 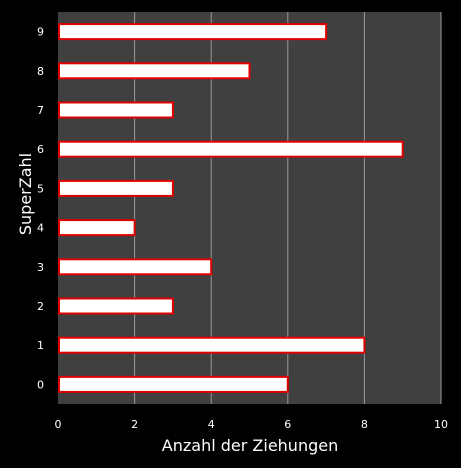 What do you see at coordinates (40, 110) in the screenshot?
I see `y-tick-label-7: 7` at bounding box center [40, 110].